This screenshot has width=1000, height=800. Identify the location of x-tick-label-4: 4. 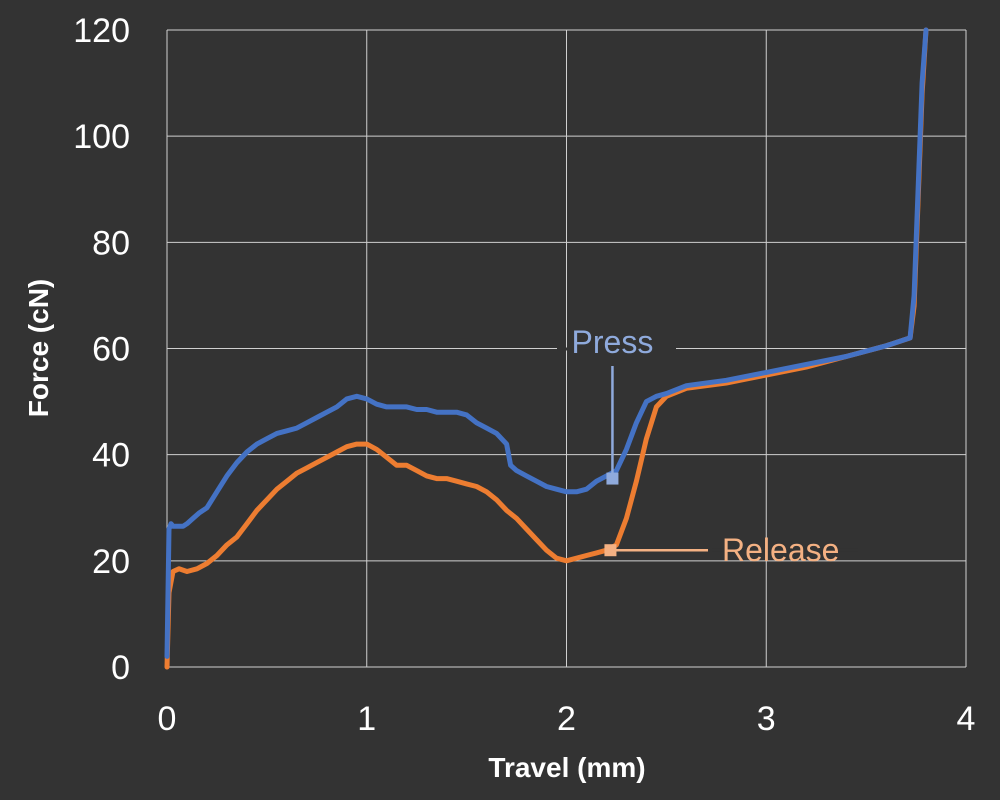
(966, 719).